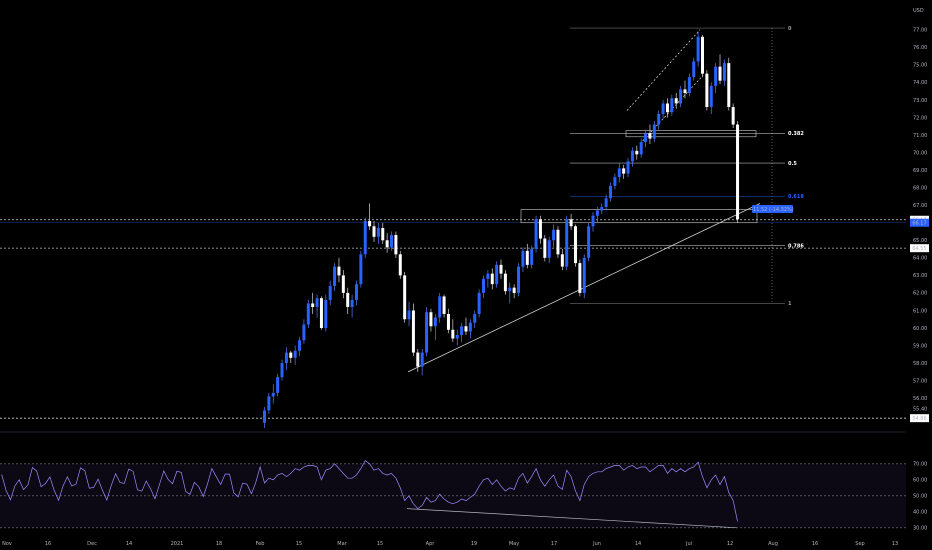 The image size is (932, 550). I want to click on price-axis-tick-label: 56.00, so click(920, 399).